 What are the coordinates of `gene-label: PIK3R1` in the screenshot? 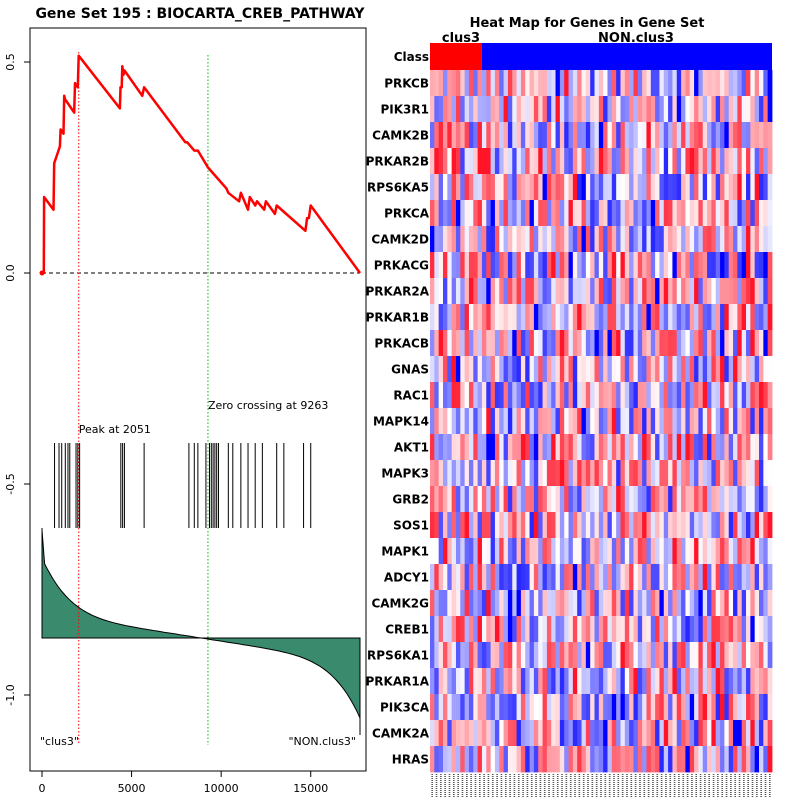 It's located at (405, 110).